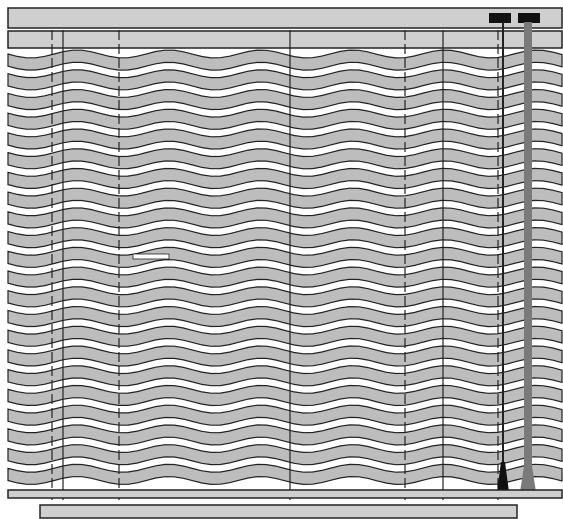 This screenshot has height=519, width=563. I want to click on mounting-clip-right, so click(529, 18).